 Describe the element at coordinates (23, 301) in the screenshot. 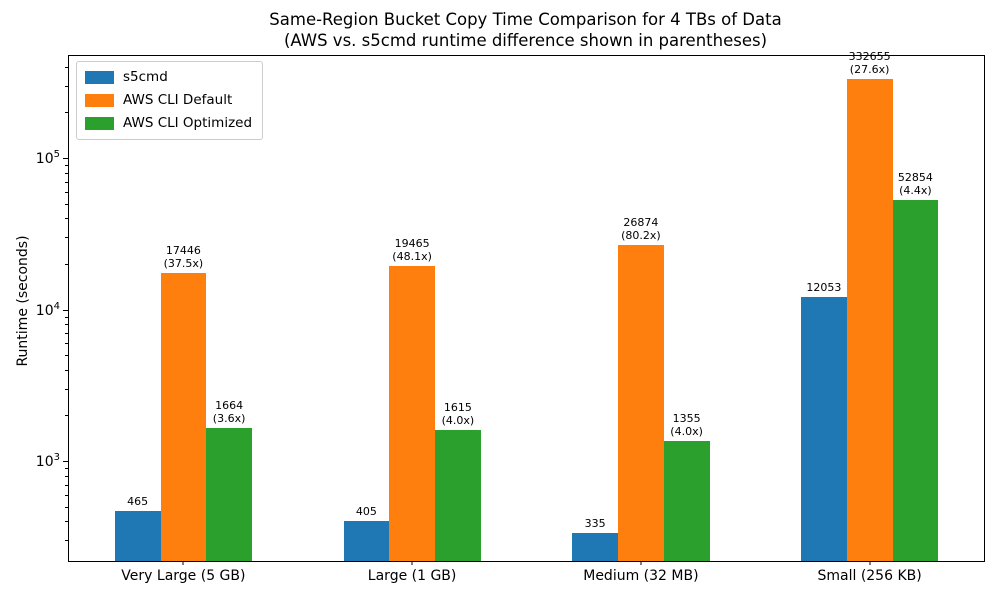

I see `y-axis-label: Runtime (seconds)` at that location.